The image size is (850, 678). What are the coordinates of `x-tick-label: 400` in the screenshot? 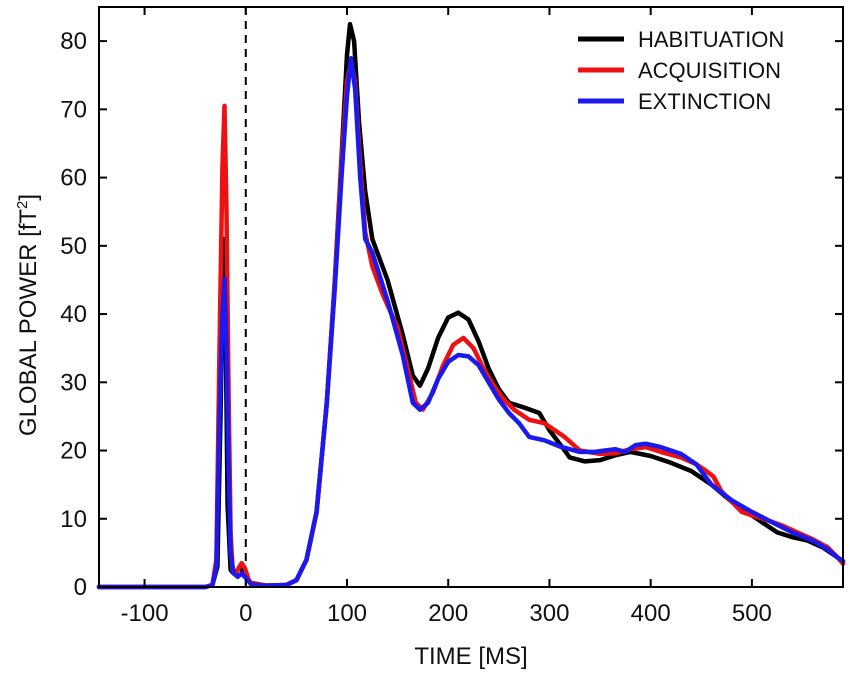 It's located at (651, 613).